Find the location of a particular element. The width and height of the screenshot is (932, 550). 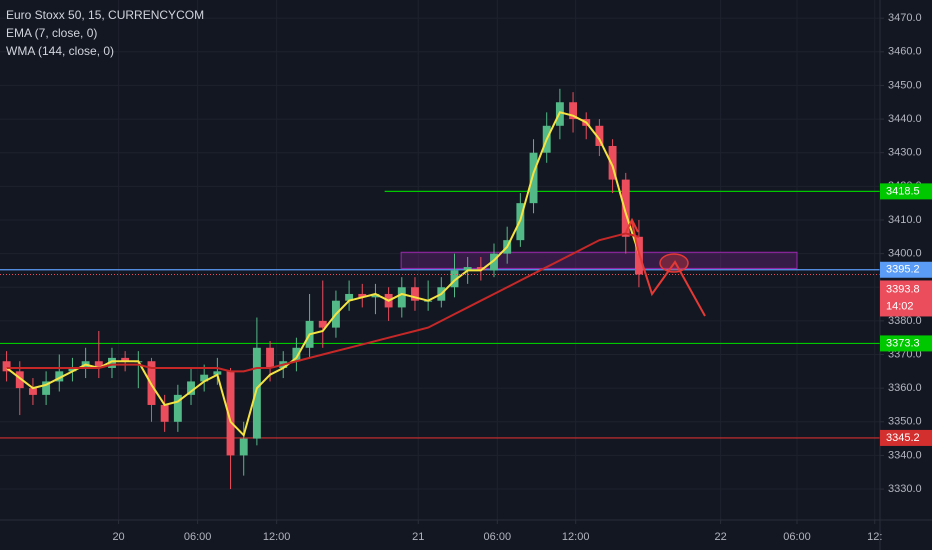

y-tick-label: 3330.0 is located at coordinates (905, 489).